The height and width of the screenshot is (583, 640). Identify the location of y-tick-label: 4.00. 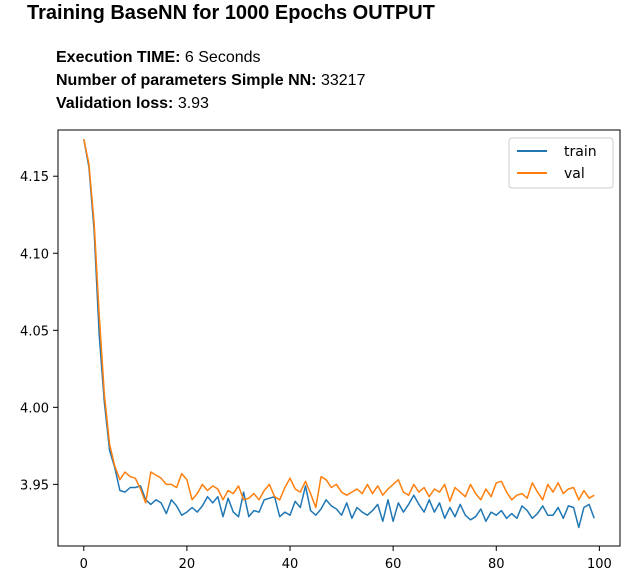
(34, 408).